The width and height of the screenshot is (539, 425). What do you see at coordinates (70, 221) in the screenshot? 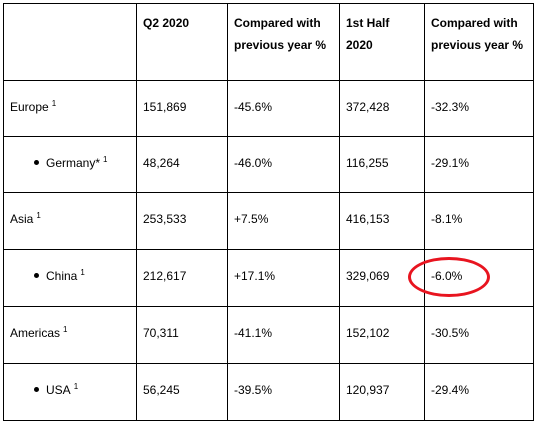
I see `region-cell: Asia 1` at bounding box center [70, 221].